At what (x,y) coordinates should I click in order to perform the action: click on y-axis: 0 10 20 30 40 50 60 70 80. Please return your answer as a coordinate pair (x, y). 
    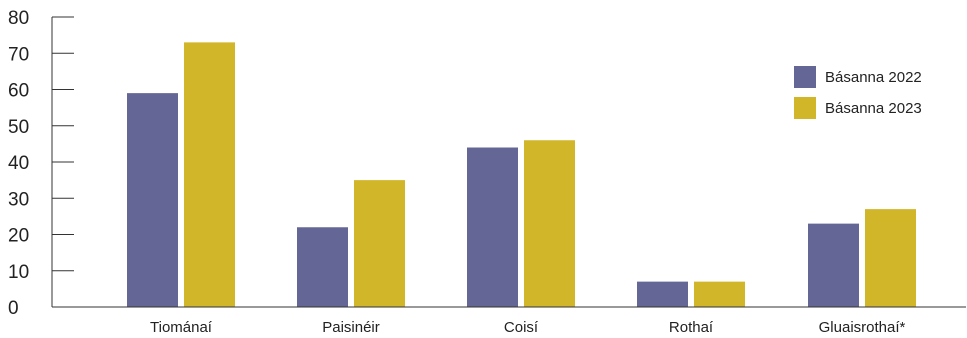
    Looking at the image, I should click on (41, 163).